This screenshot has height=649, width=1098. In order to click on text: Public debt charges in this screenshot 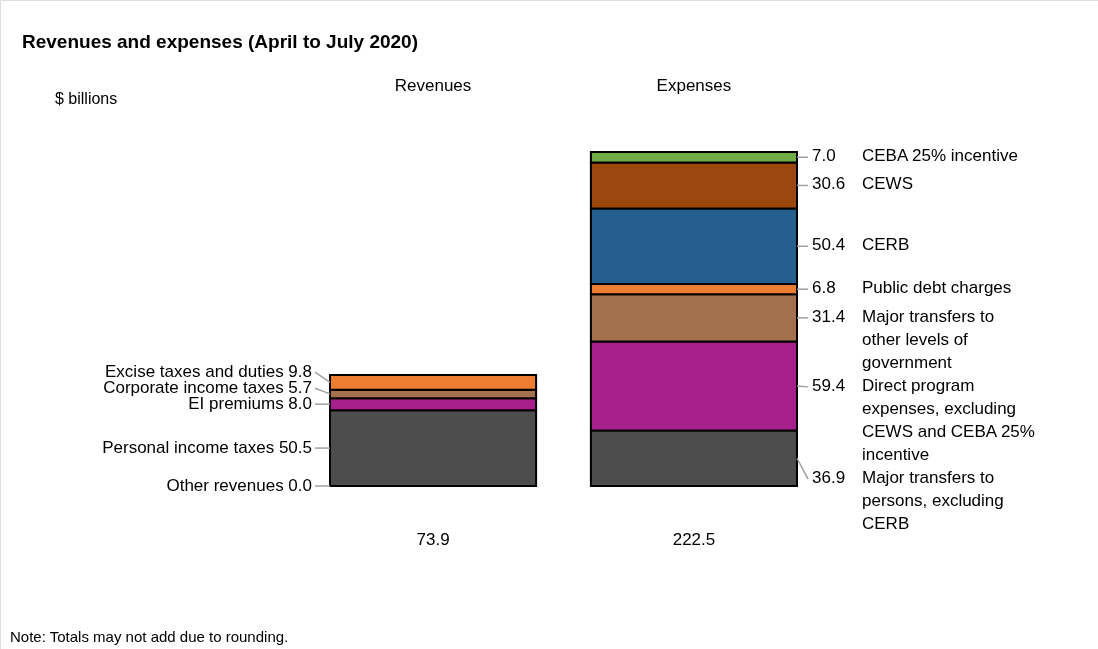, I will do `click(937, 288)`.